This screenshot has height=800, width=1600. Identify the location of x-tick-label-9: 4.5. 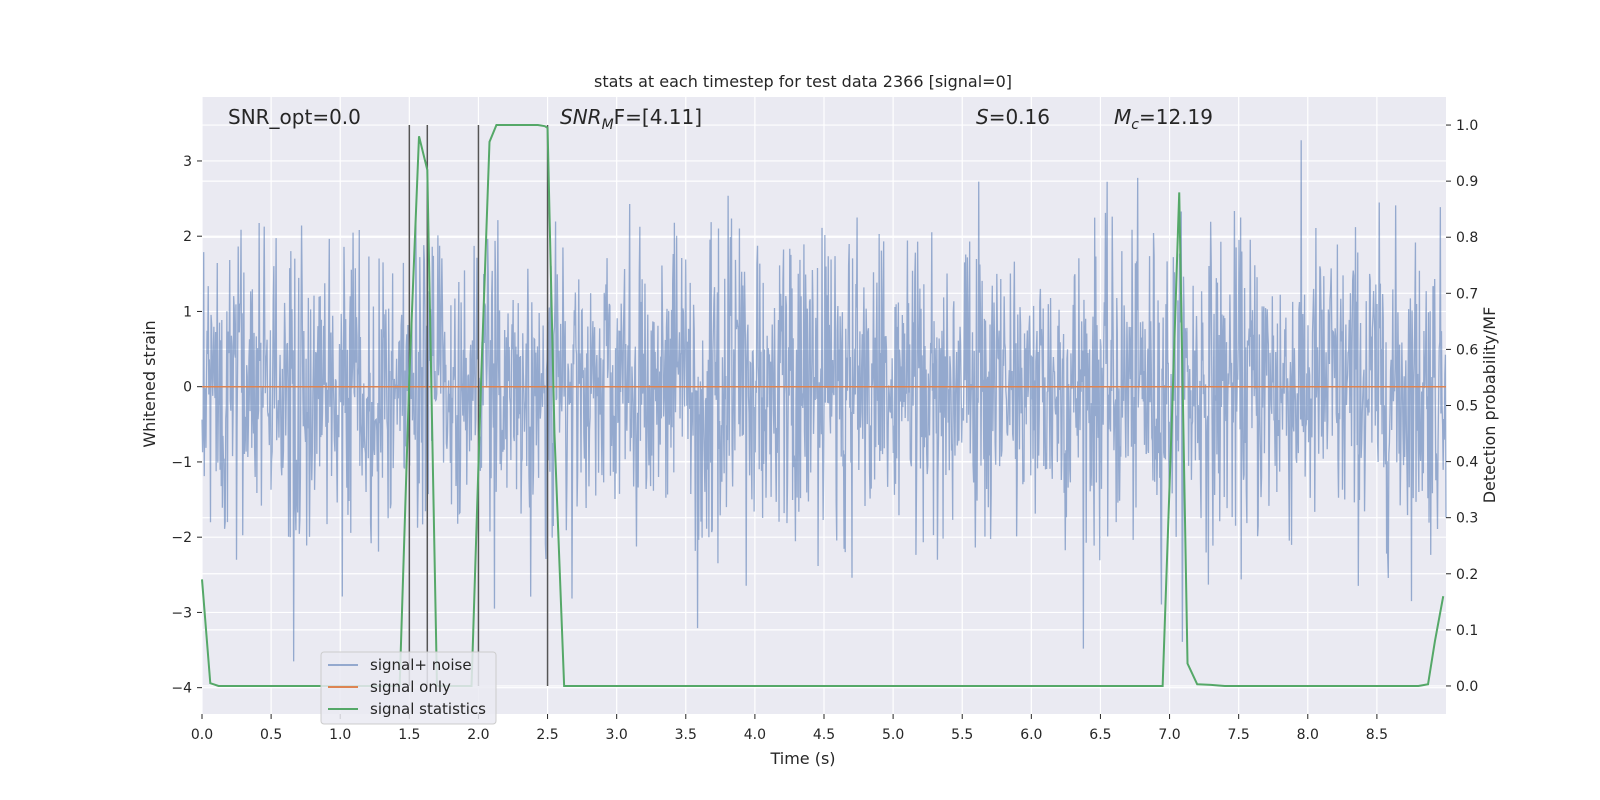
(824, 735).